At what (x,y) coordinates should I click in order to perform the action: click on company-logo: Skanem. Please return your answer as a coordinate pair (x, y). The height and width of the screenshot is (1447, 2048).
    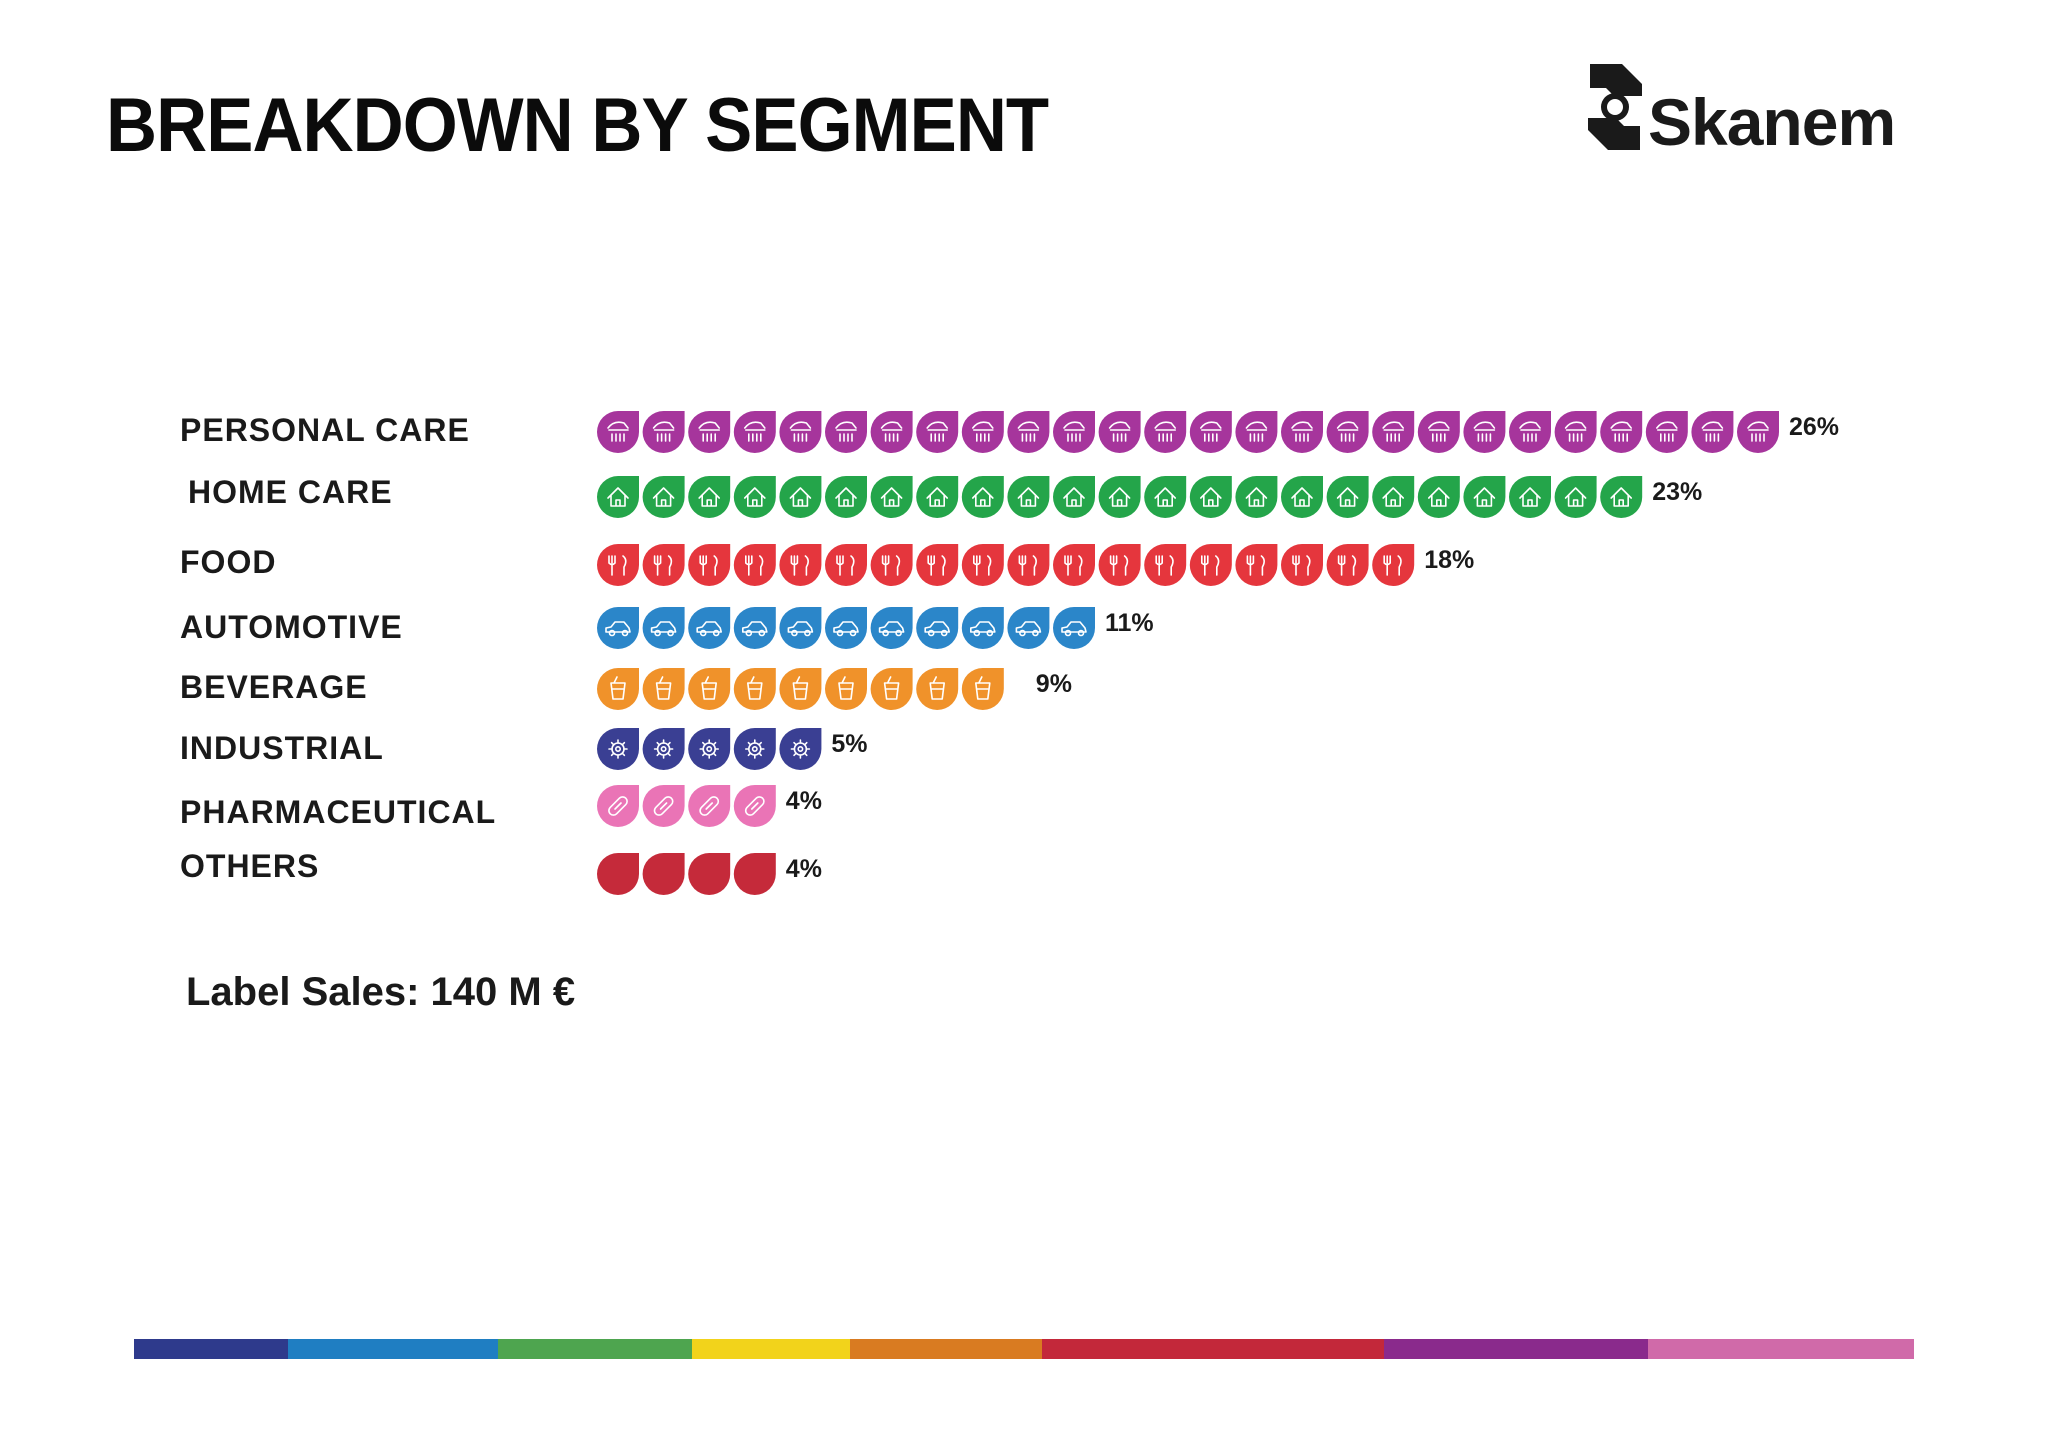
    Looking at the image, I should click on (1744, 112).